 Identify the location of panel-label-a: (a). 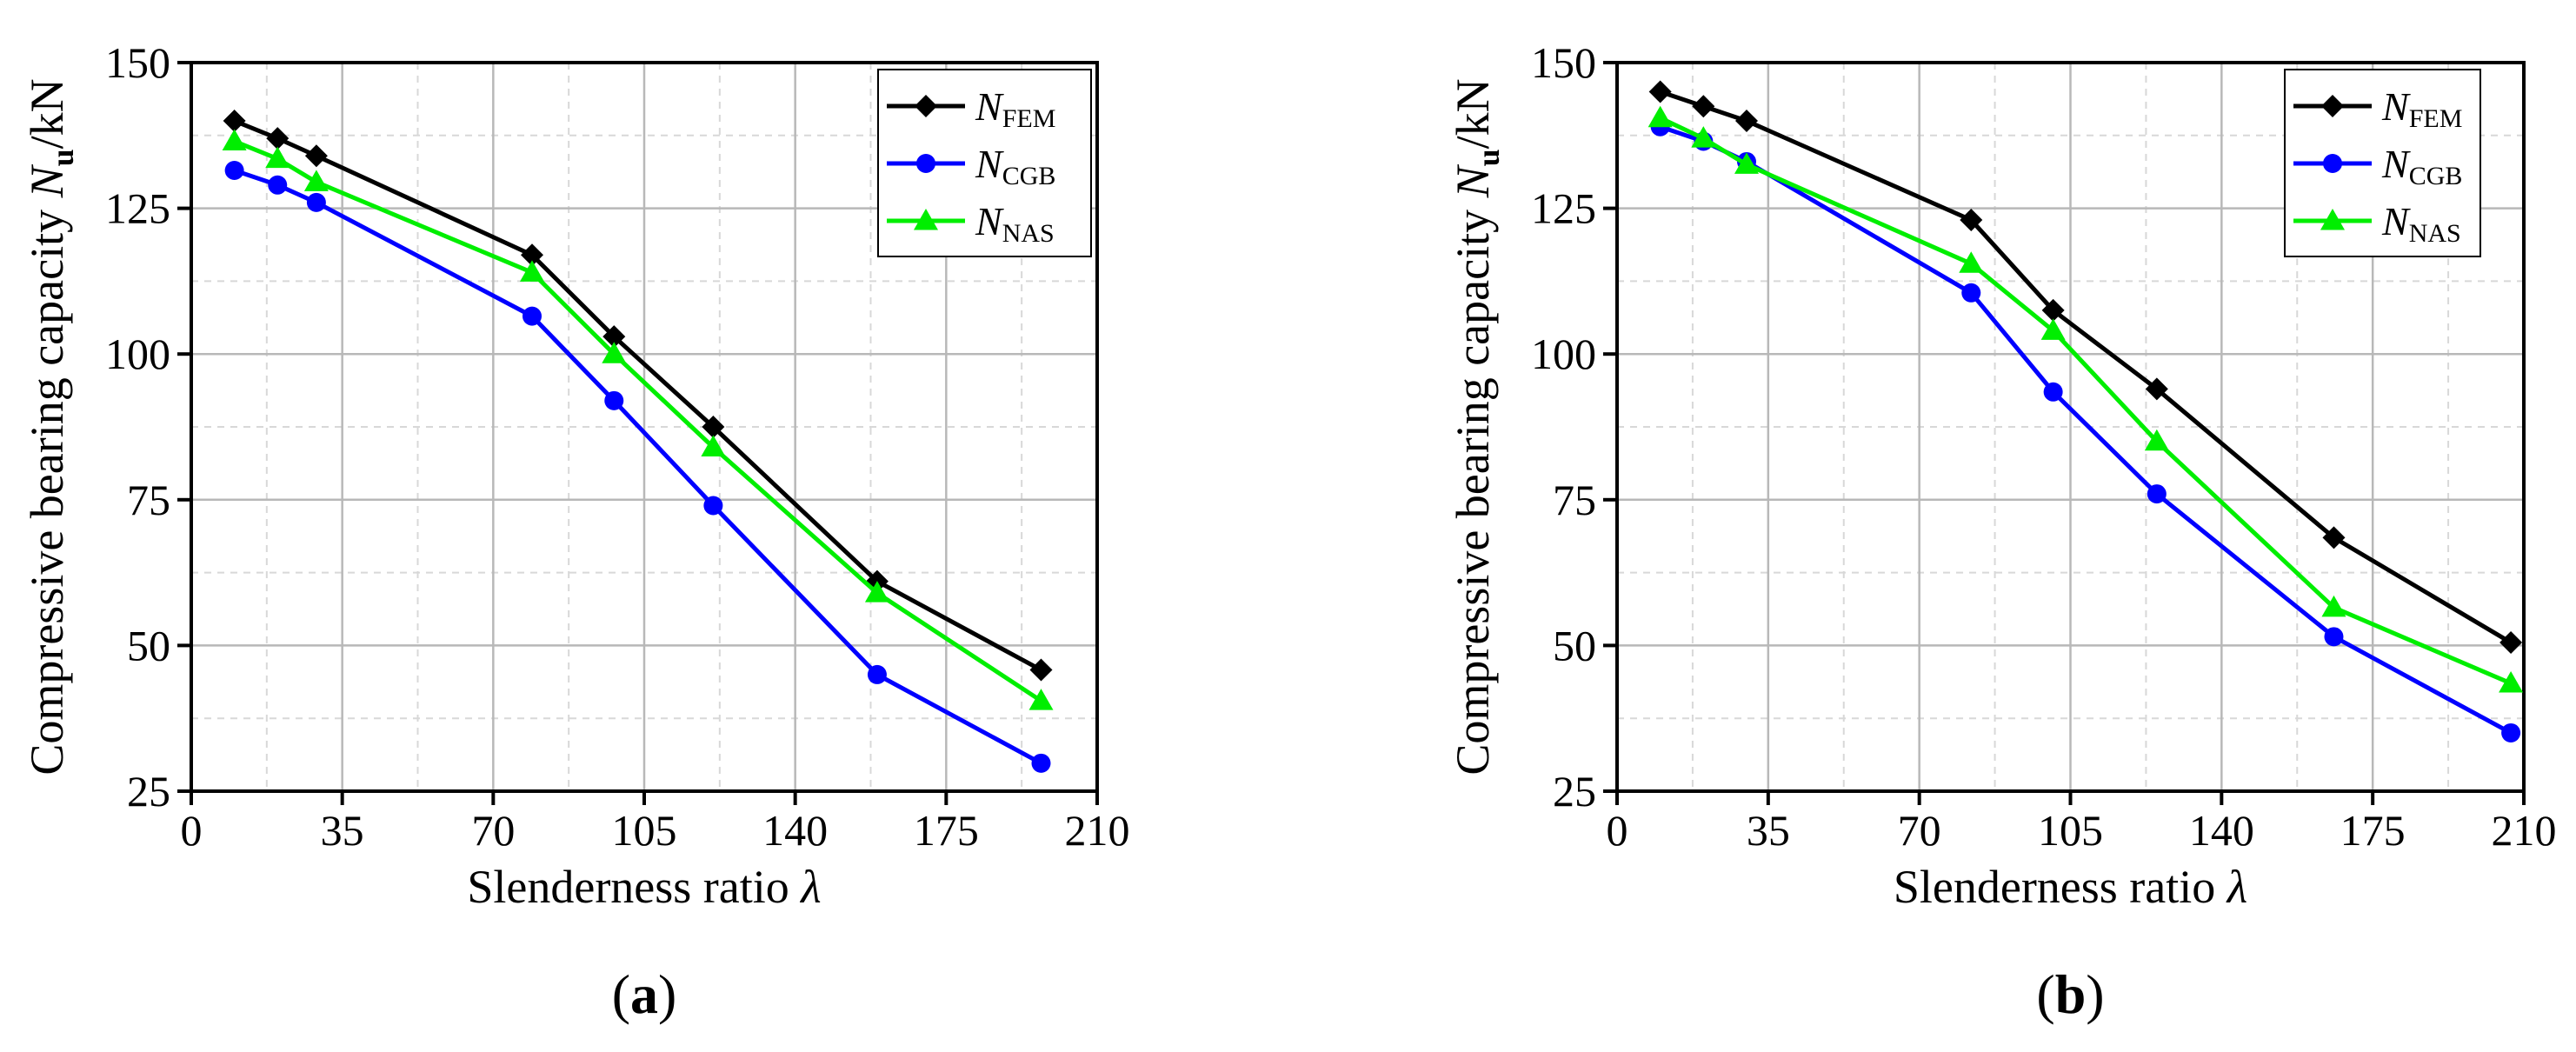
(644, 994).